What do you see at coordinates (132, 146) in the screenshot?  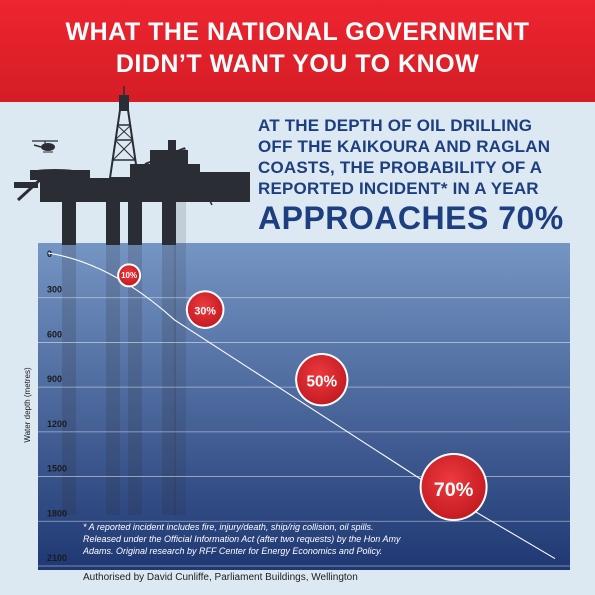 I see `oil-rig-icon` at bounding box center [132, 146].